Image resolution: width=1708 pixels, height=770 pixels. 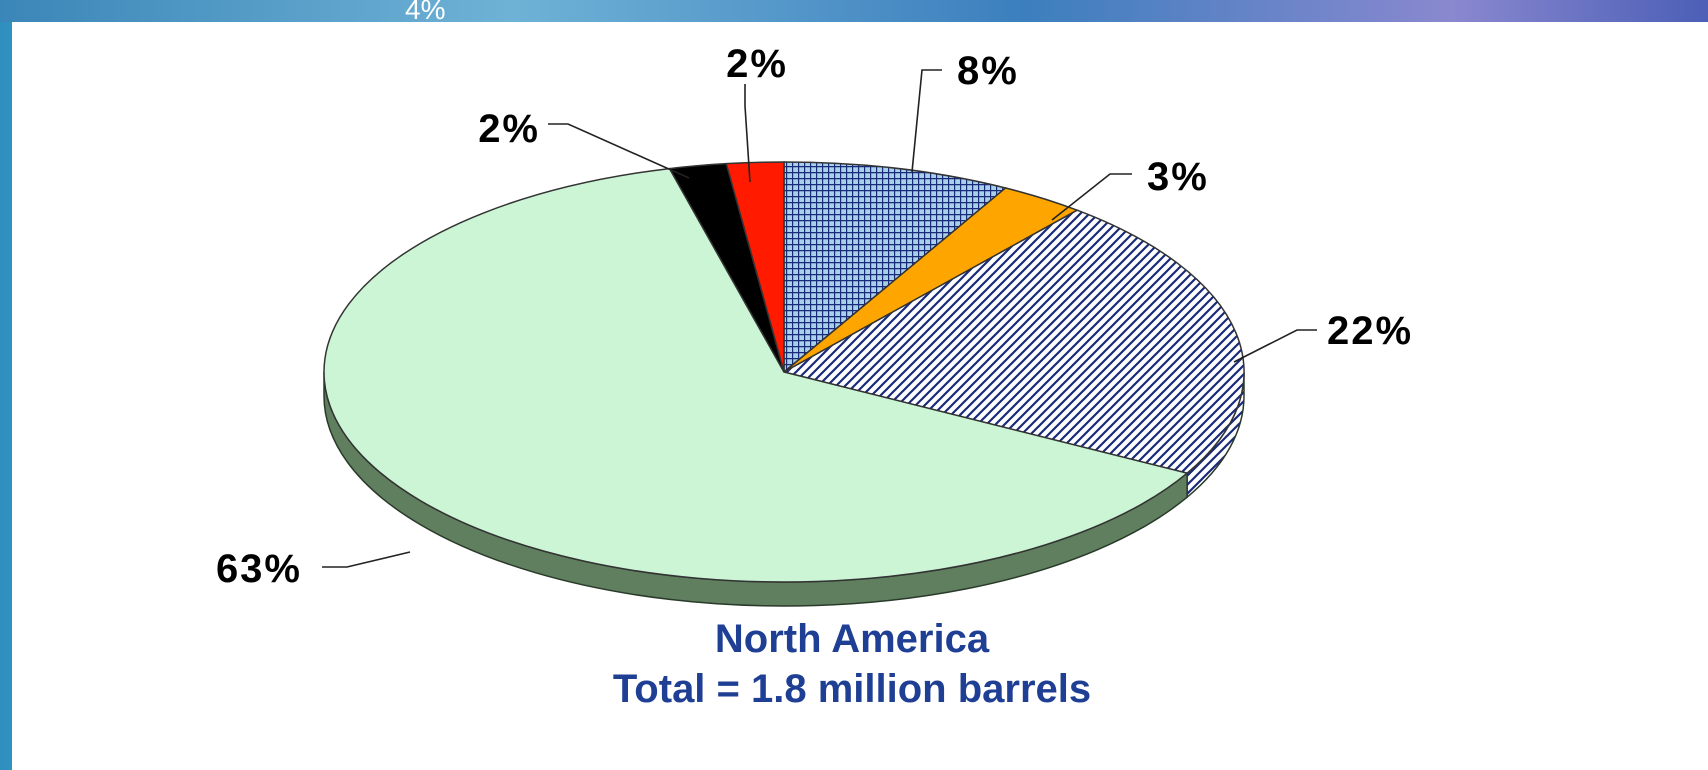 I want to click on slide-banner: 4%, so click(x=854, y=12).